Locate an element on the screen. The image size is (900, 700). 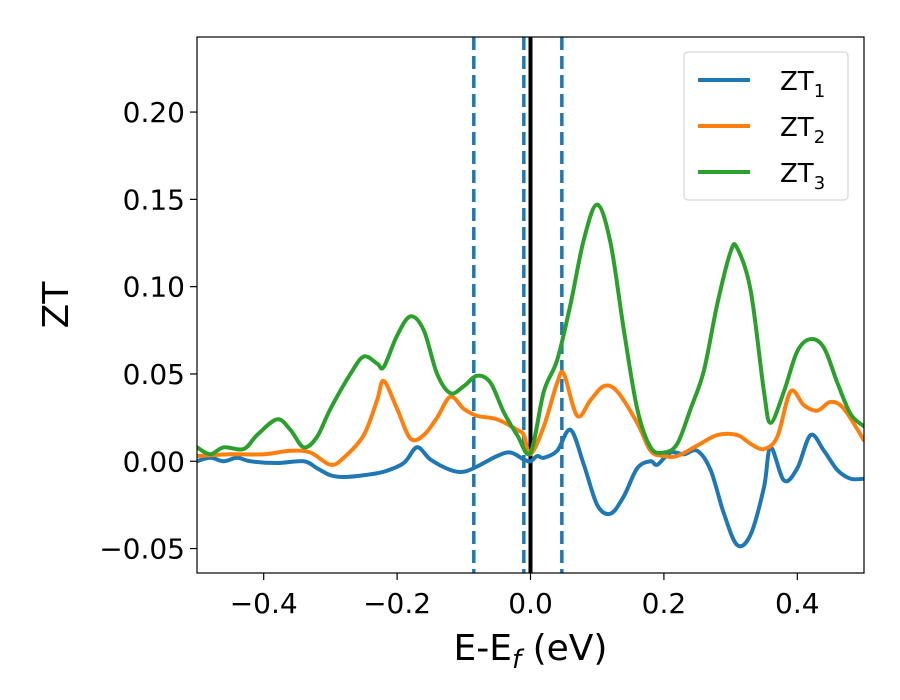
y-tick-label: −0.05 is located at coordinates (142, 549).